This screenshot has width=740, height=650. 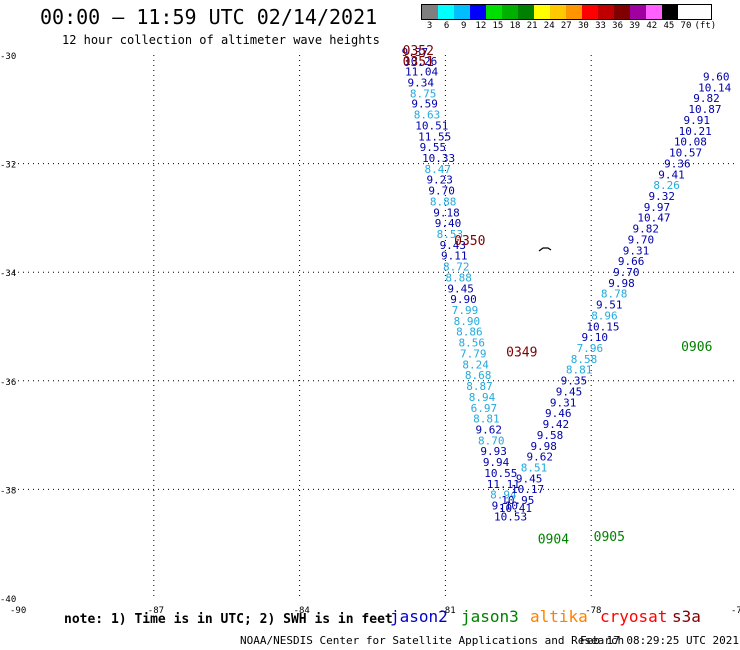 What do you see at coordinates (657, 207) in the screenshot?
I see `swh-value-label: 9.97` at bounding box center [657, 207].